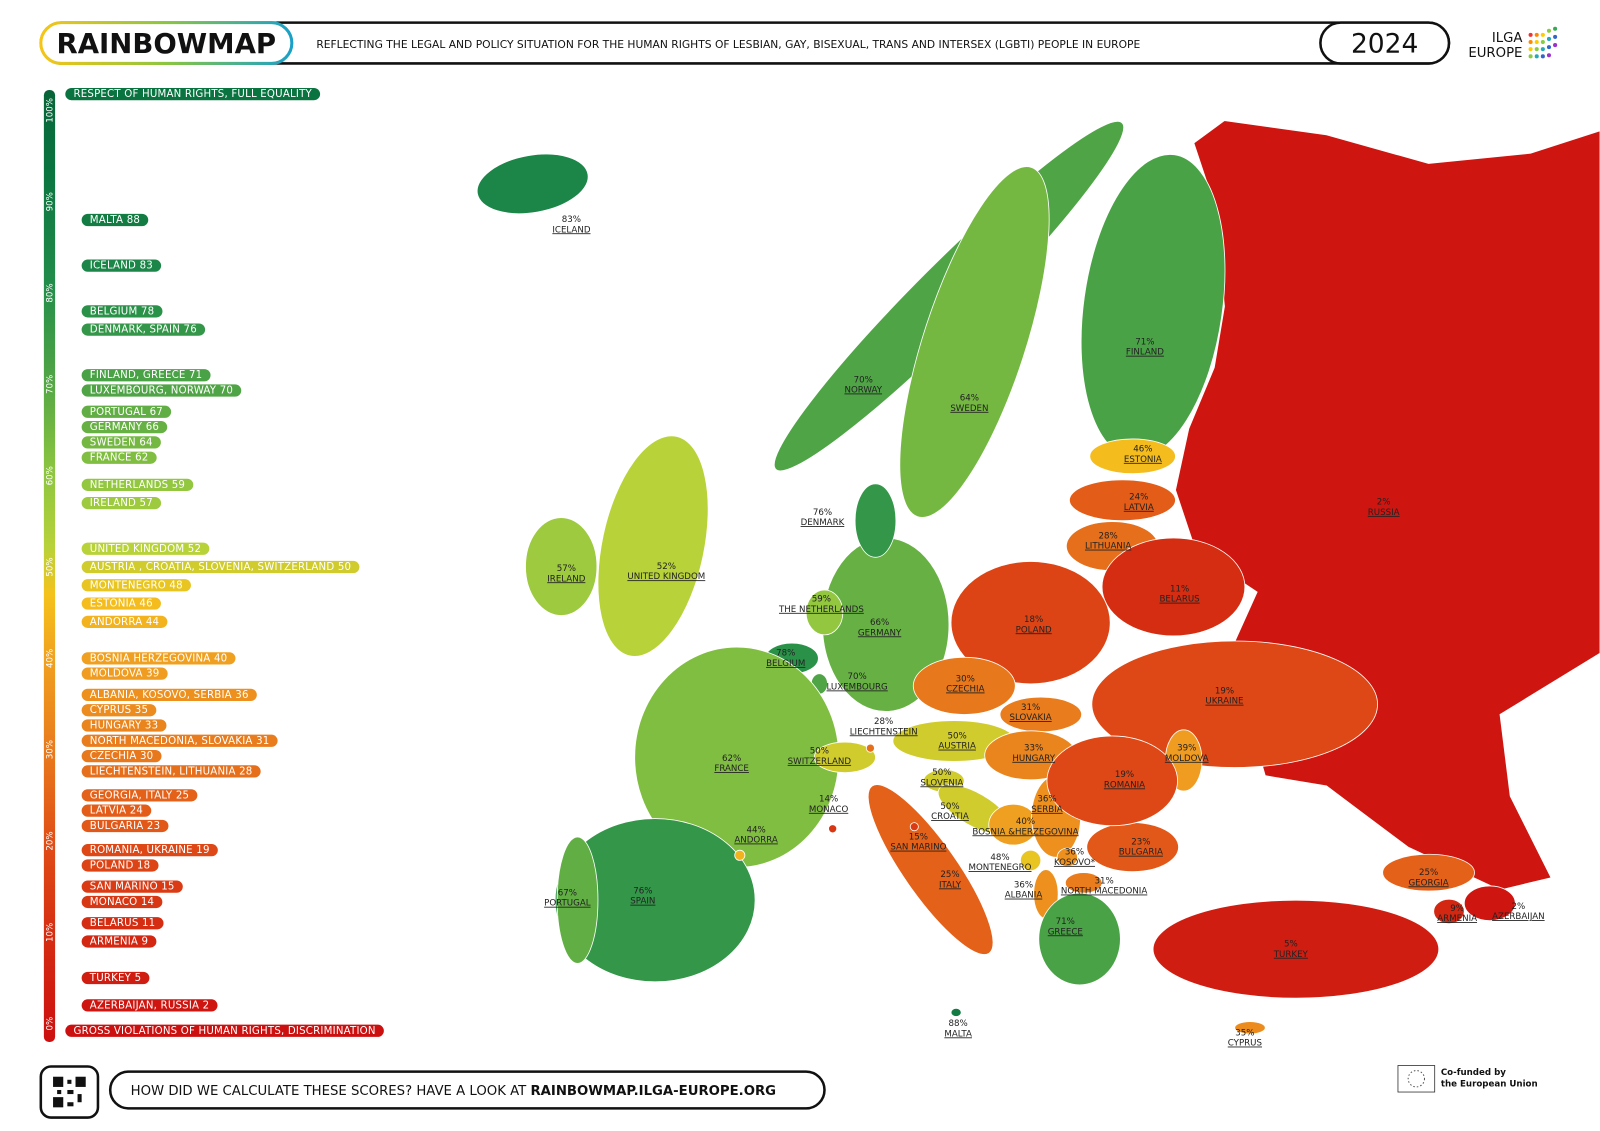 This screenshot has width=1600, height=1131. Describe the element at coordinates (192, 94) in the screenshot. I see `top-label: RESPECT OF HUMAN RIGHTS, FULL EQUALITY` at that location.